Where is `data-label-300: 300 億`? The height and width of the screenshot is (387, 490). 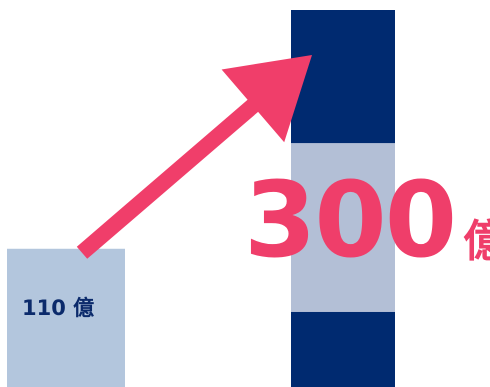 data-label-300: 300 億 is located at coordinates (367, 220).